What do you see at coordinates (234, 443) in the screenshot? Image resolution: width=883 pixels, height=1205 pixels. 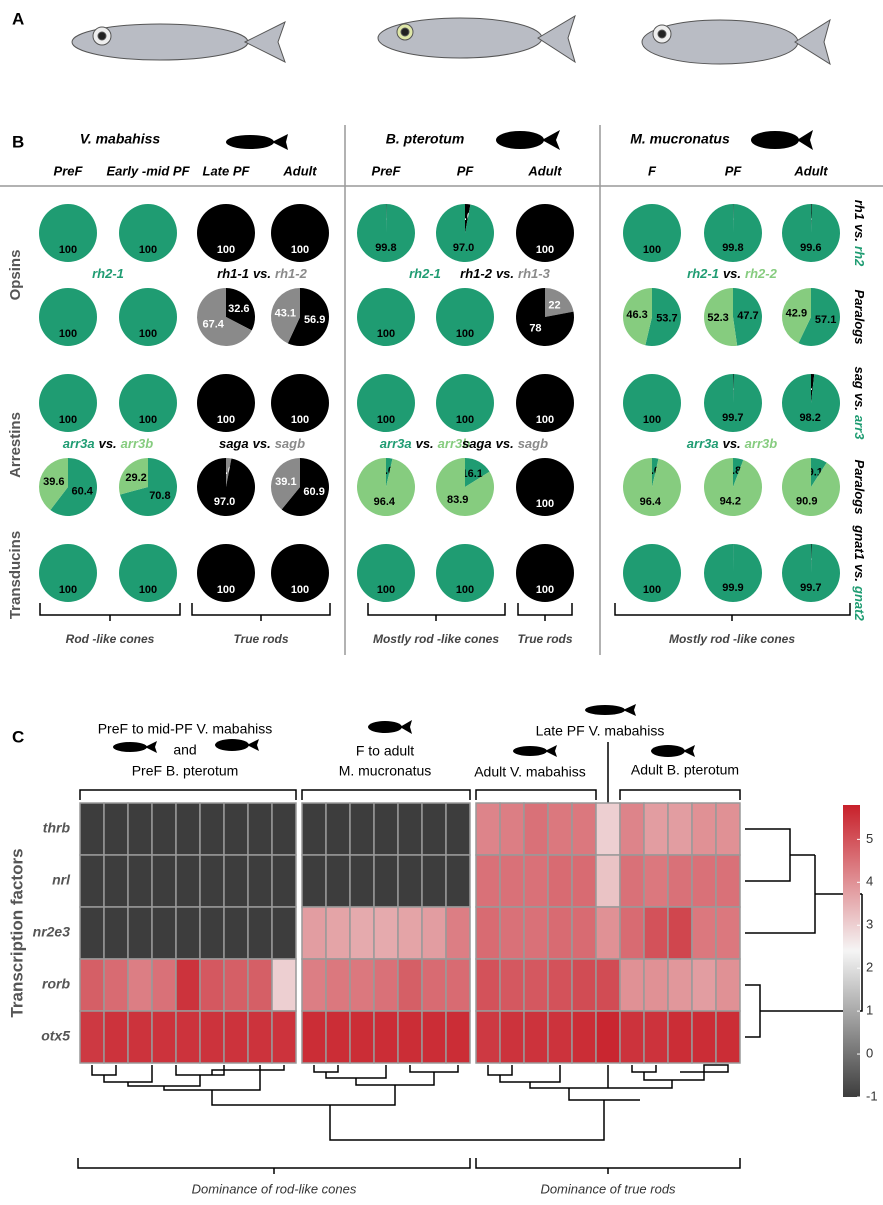 I see `label-part: saga` at bounding box center [234, 443].